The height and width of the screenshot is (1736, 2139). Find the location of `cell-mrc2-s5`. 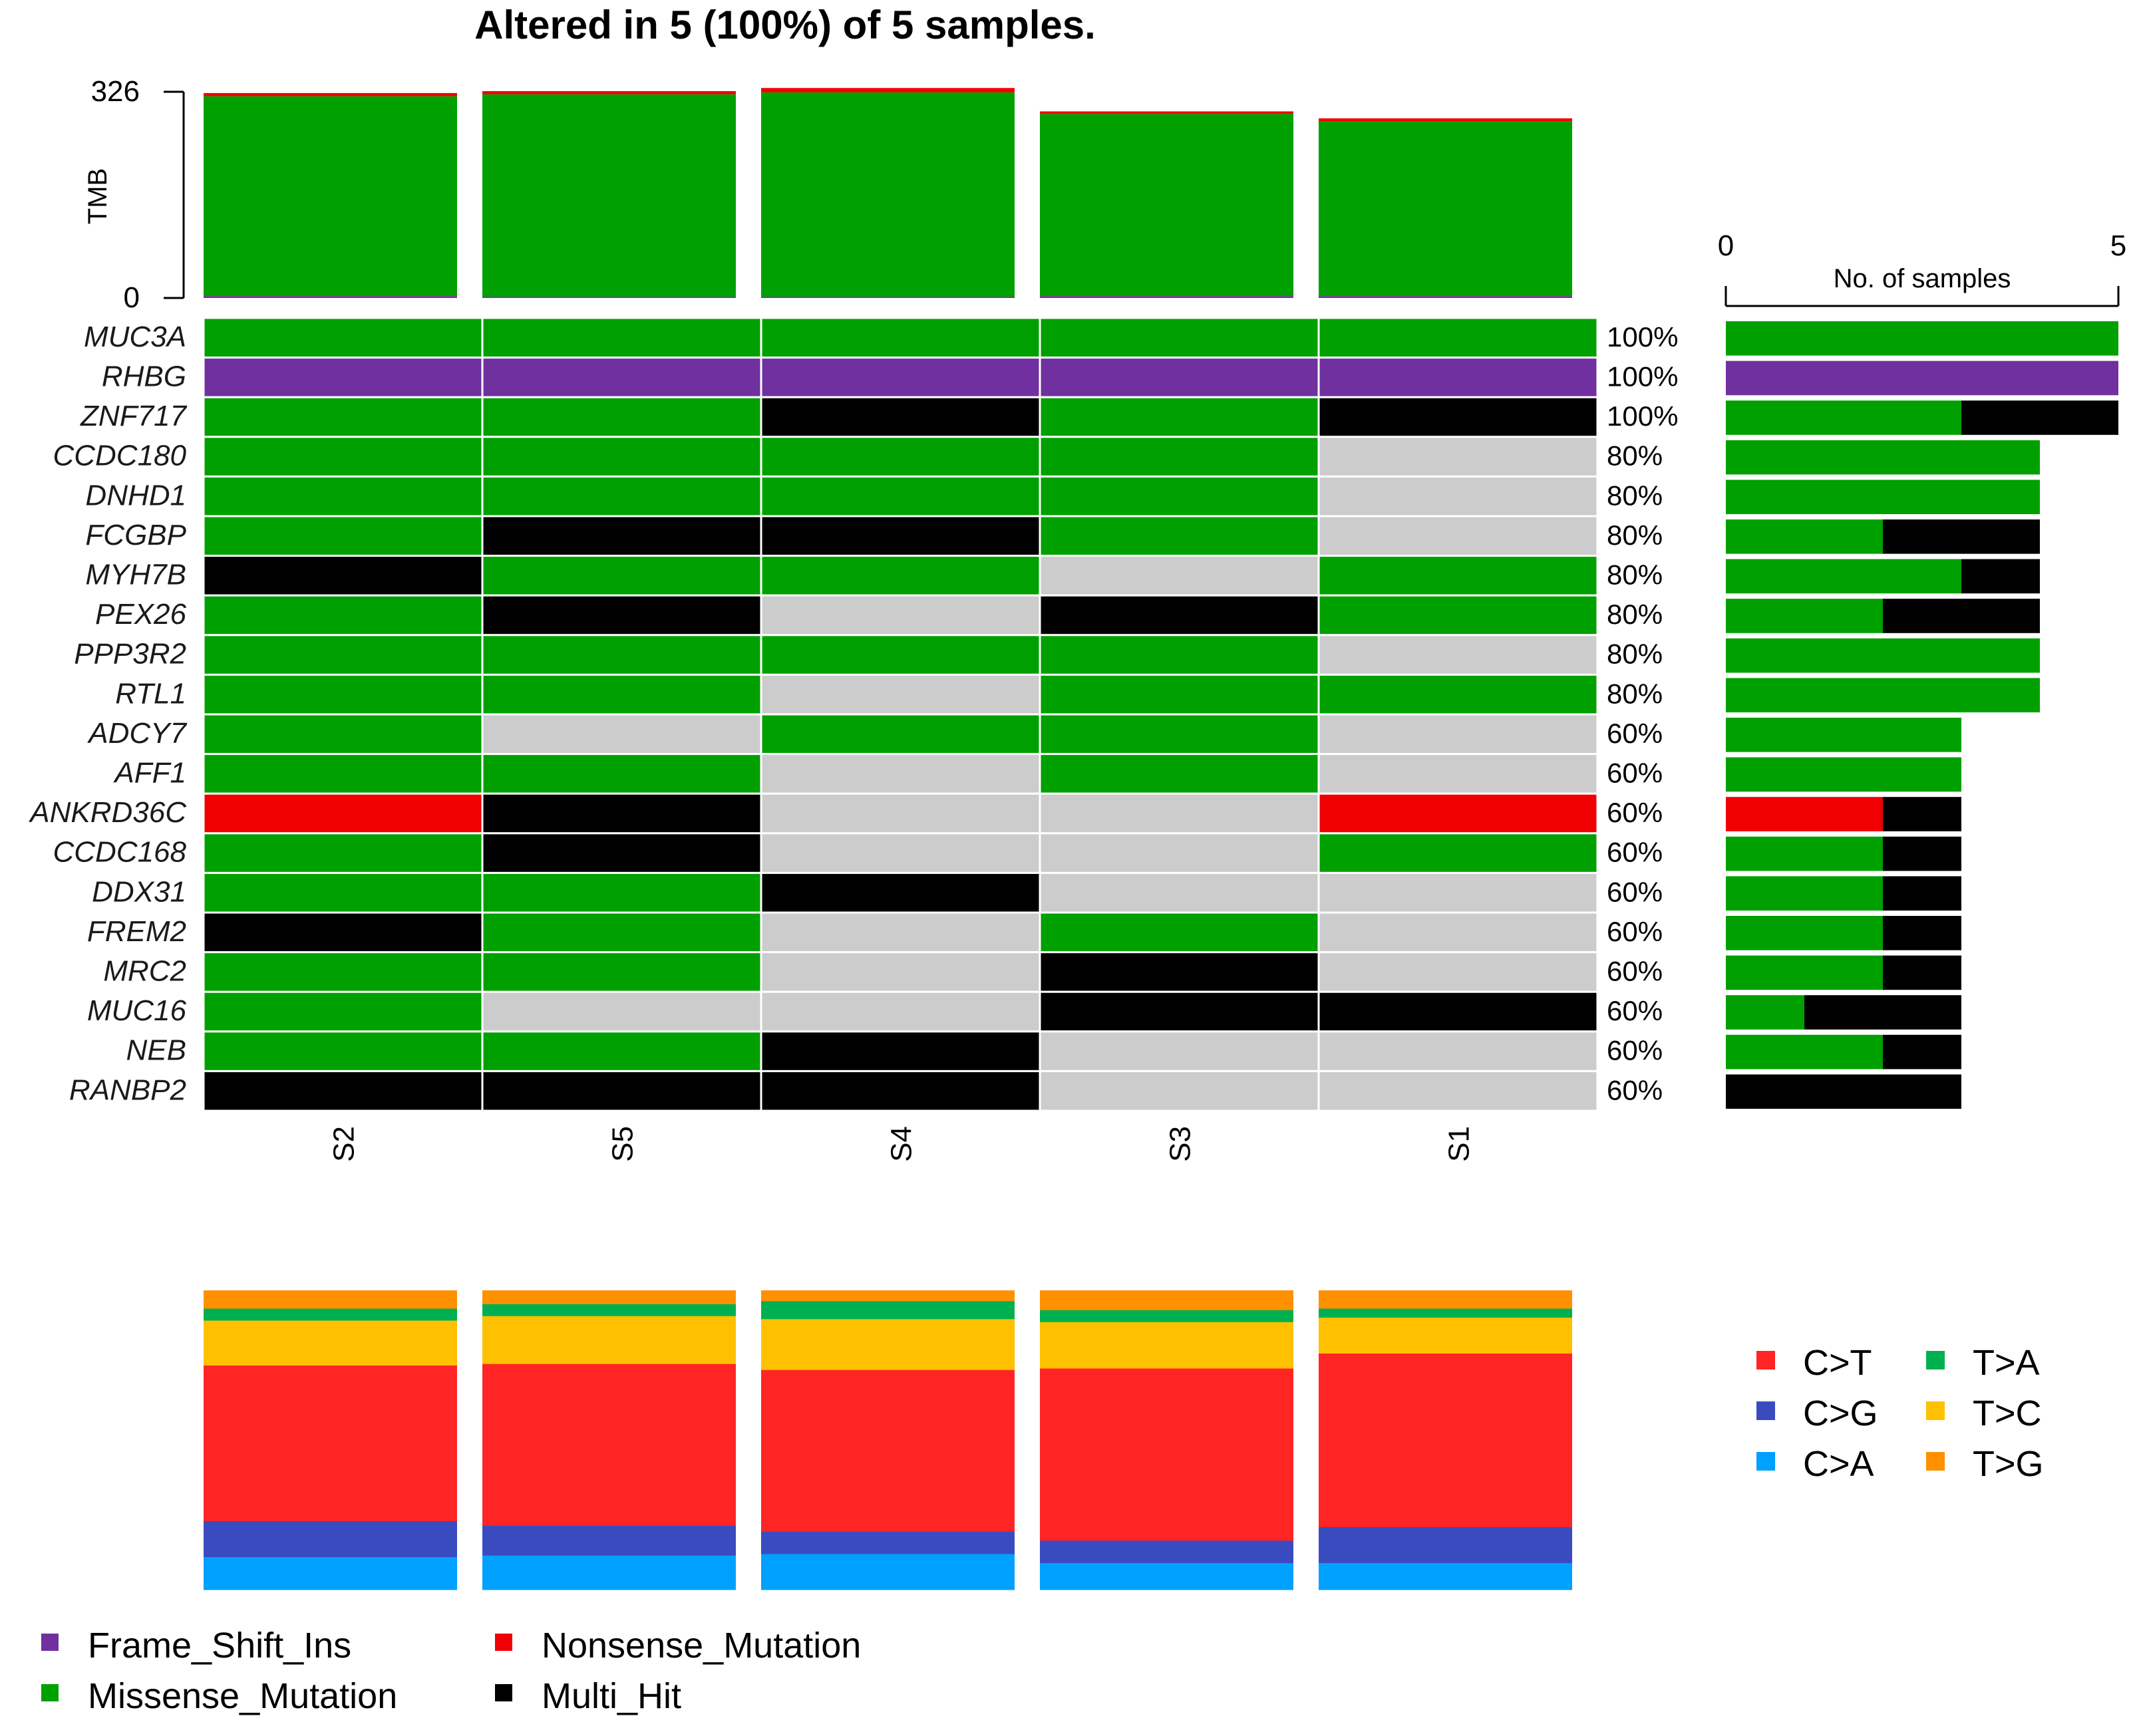

cell-mrc2-s5 is located at coordinates (621, 972).